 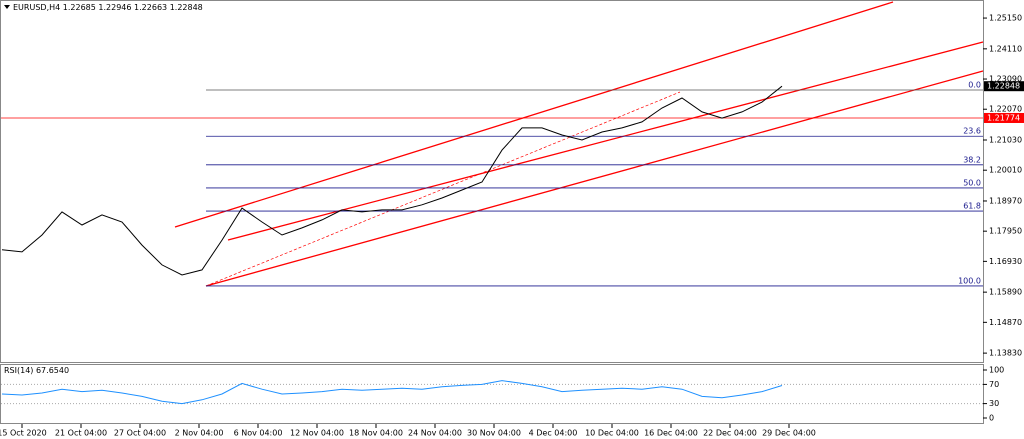 What do you see at coordinates (553, 433) in the screenshot?
I see `x-tick-label: 4 Dec 04:00` at bounding box center [553, 433].